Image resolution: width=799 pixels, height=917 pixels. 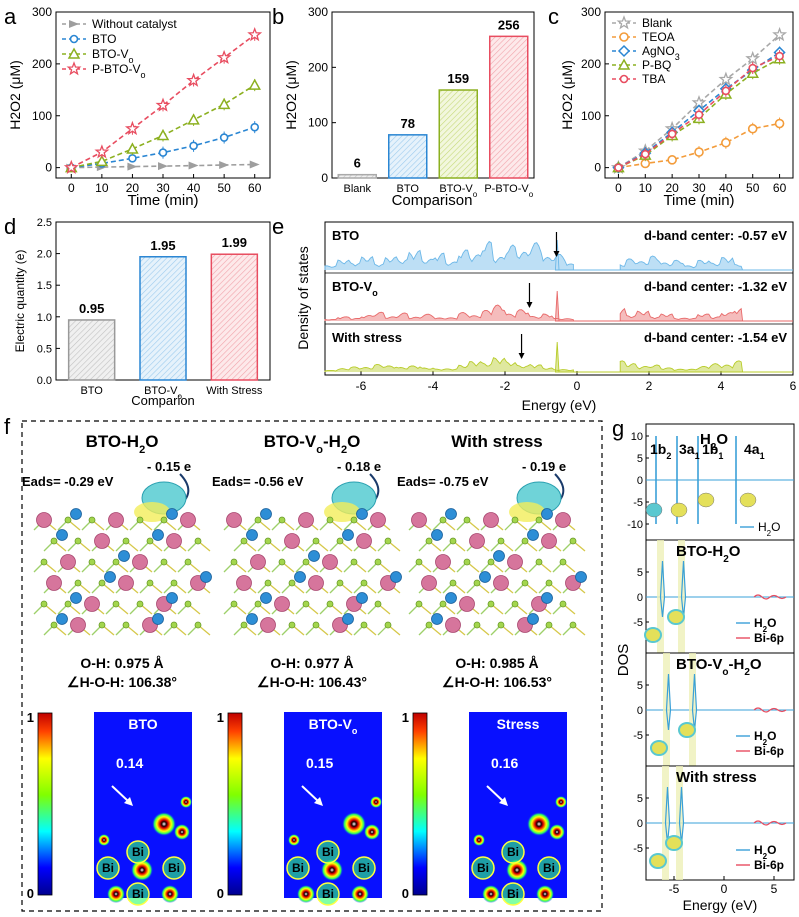 What do you see at coordinates (342, 512) in the screenshot?
I see `charge-density-cloud` at bounding box center [342, 512].